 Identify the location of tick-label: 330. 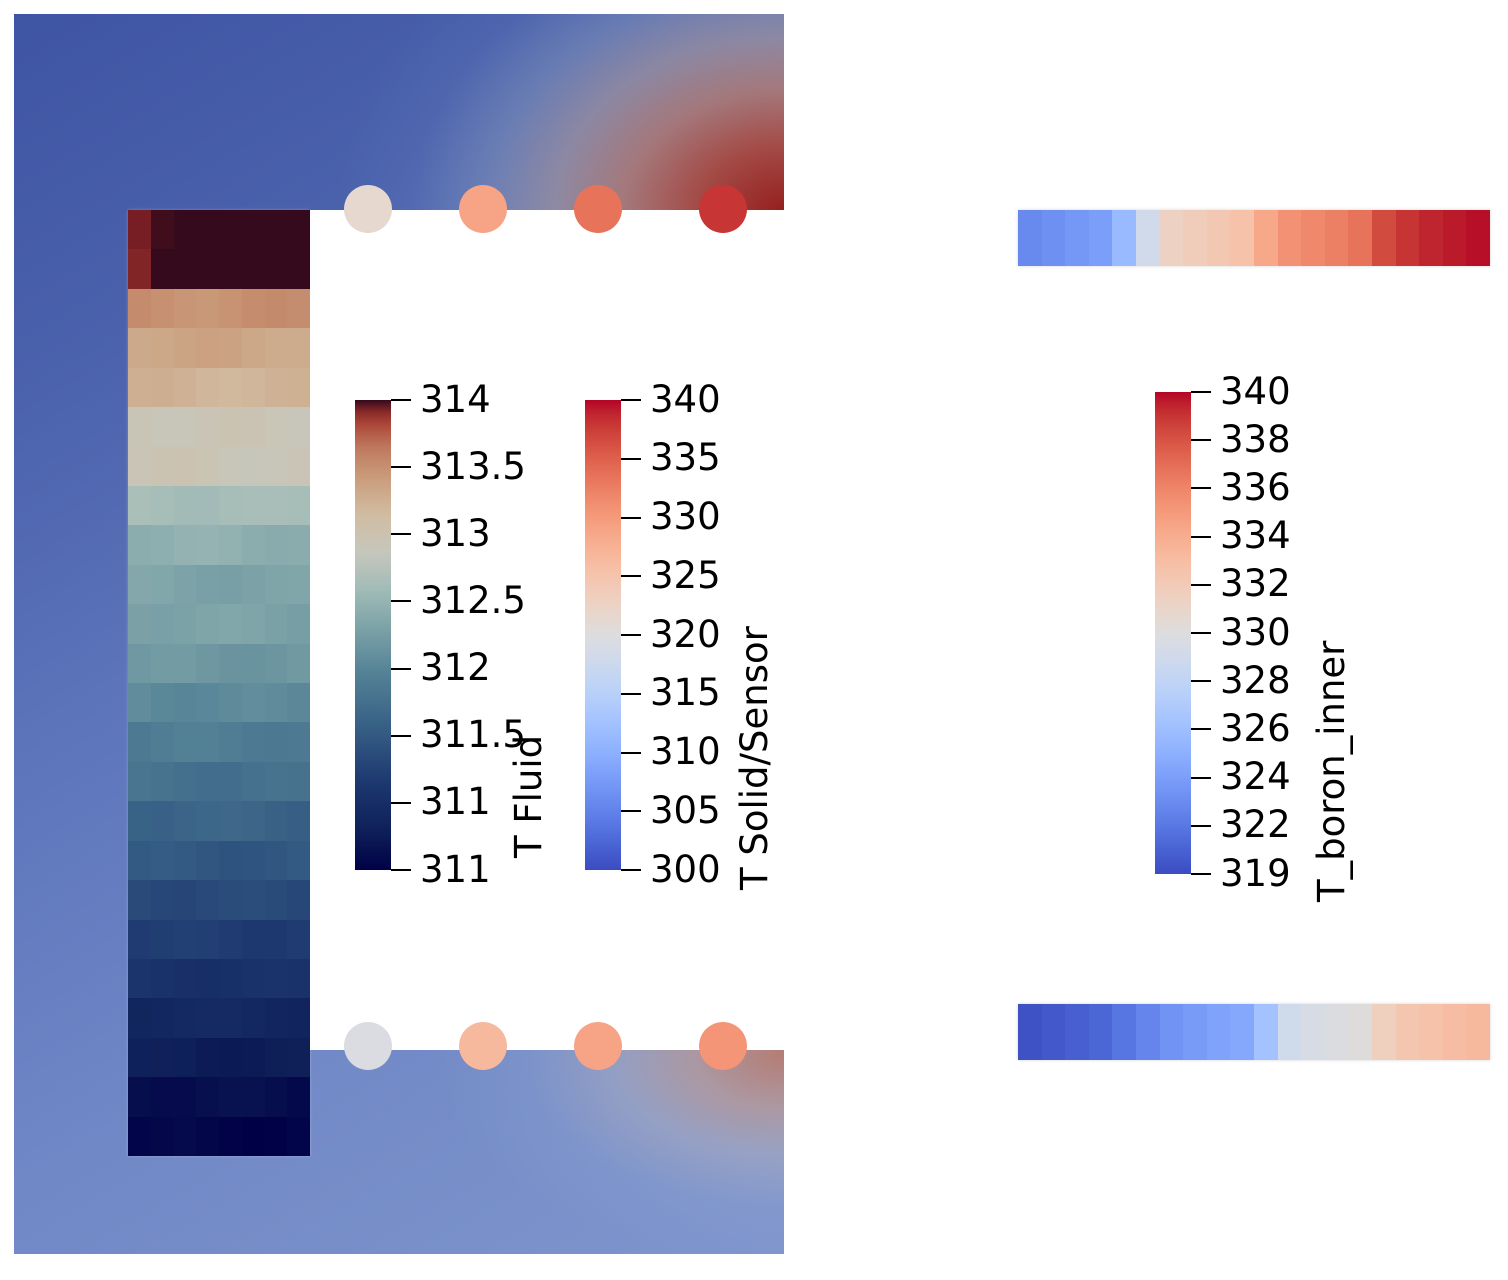
(685, 516).